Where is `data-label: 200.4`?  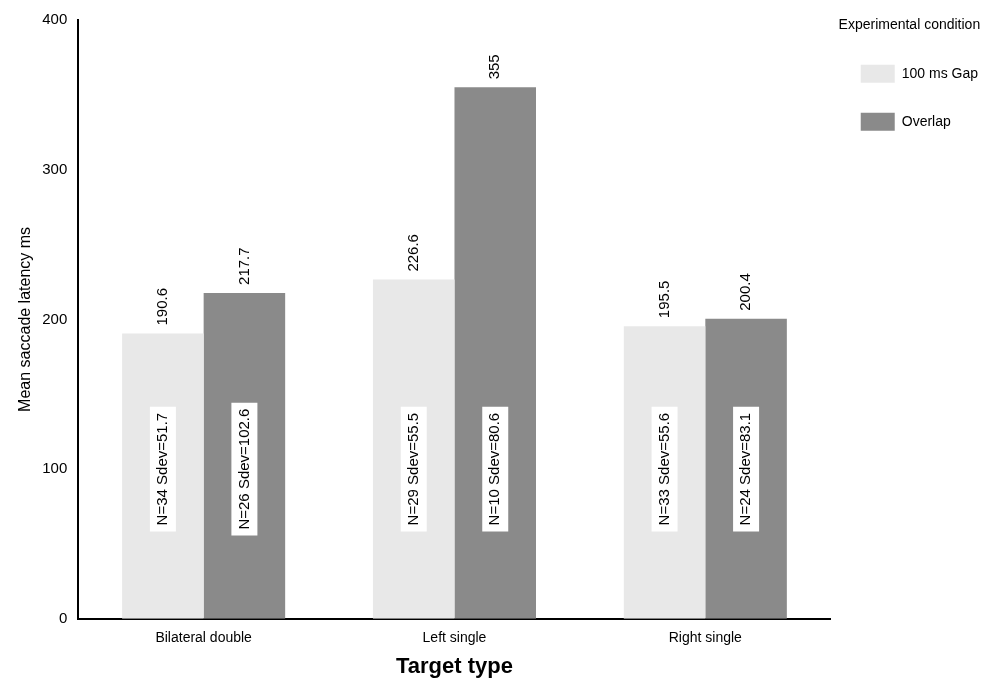
data-label: 200.4 is located at coordinates (745, 292).